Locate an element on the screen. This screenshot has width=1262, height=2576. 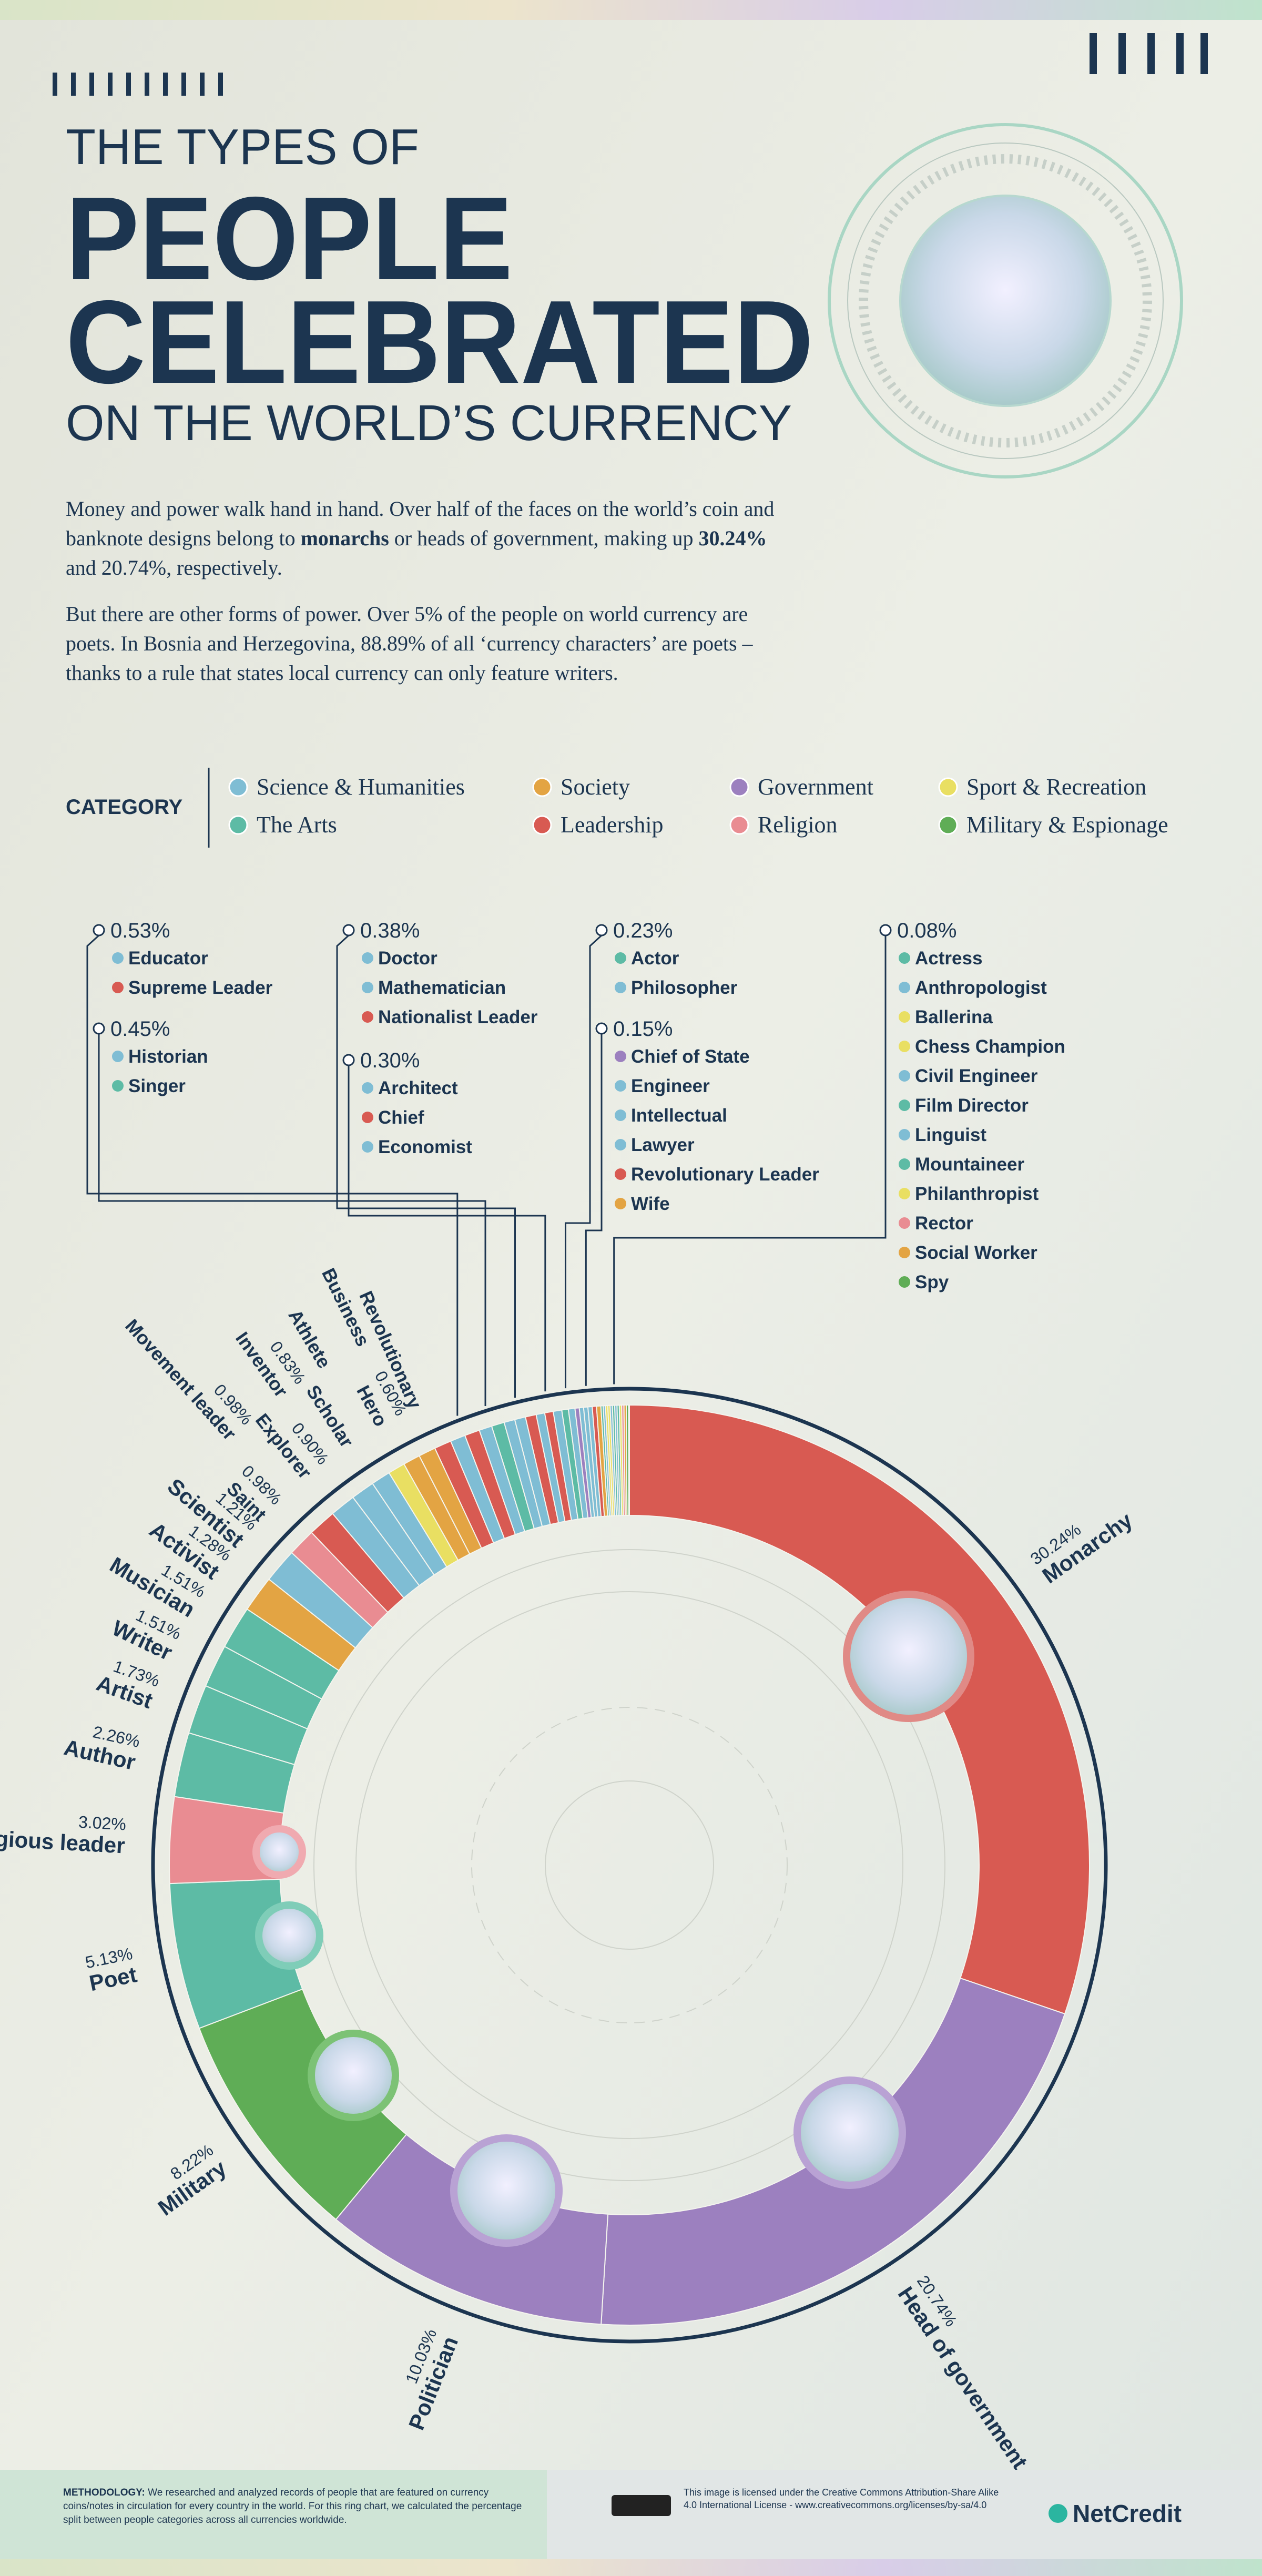
legend-label: Military & Espionage is located at coordinates (1067, 825).